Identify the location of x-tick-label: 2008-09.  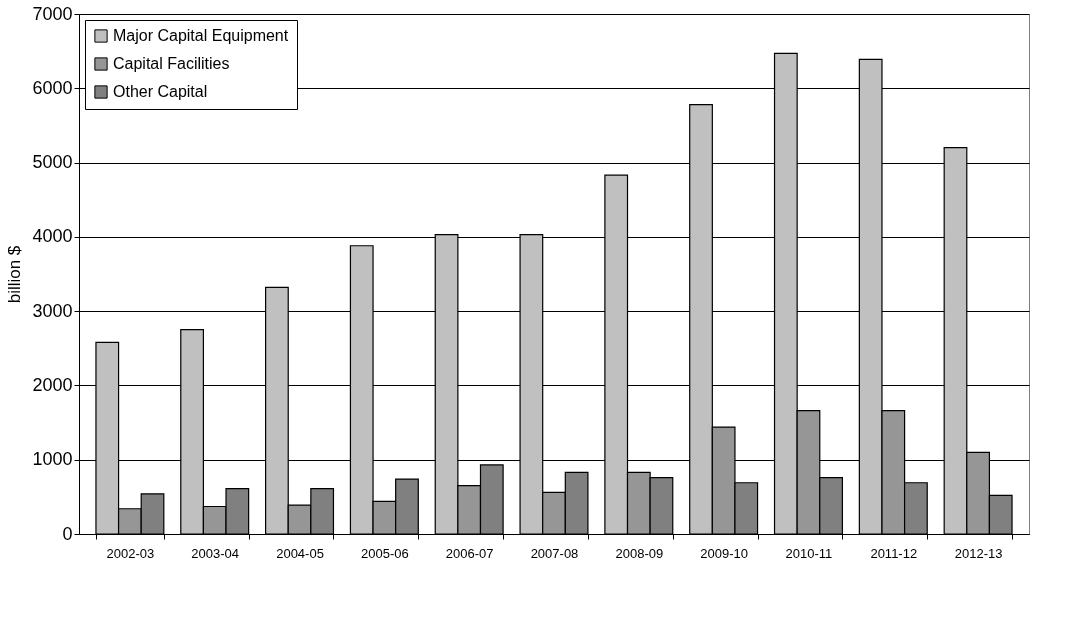
(639, 553).